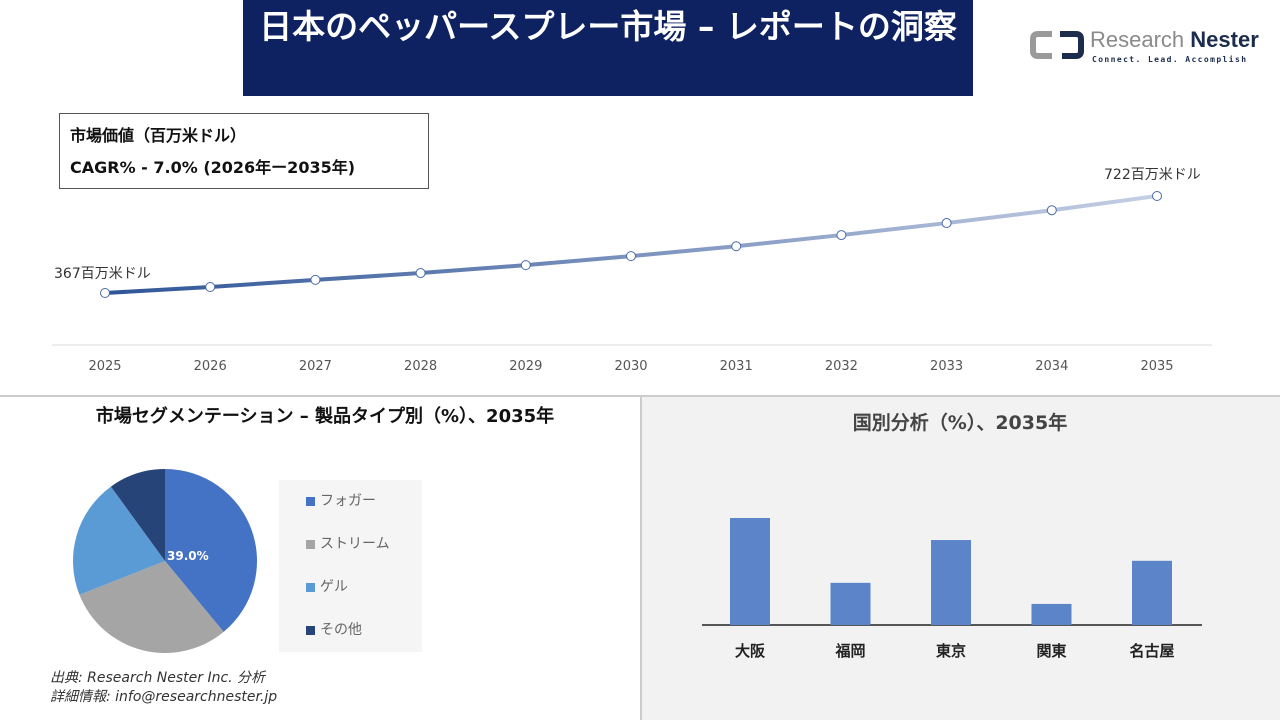 The image size is (1280, 720). I want to click on page-title: 日本のペッパースプレー市場 – レポートの洞察, so click(608, 48).